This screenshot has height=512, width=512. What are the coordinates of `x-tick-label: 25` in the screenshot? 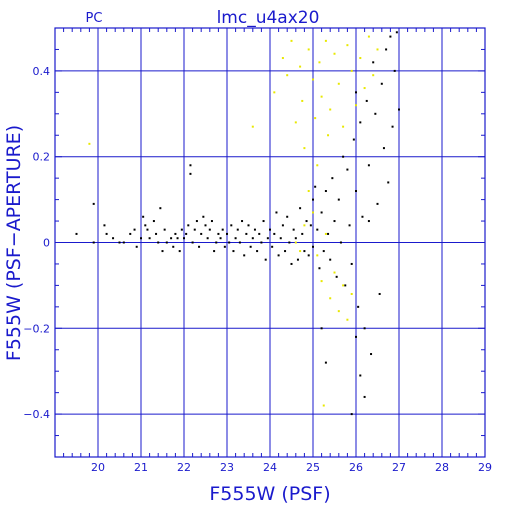 It's located at (313, 467).